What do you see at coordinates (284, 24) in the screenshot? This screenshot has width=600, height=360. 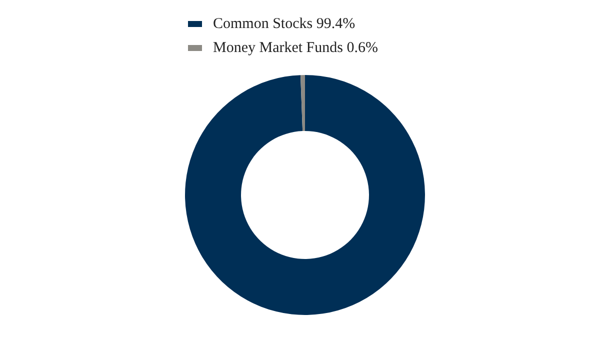 I see `legend-label: Common Stocks 99.4%` at bounding box center [284, 24].